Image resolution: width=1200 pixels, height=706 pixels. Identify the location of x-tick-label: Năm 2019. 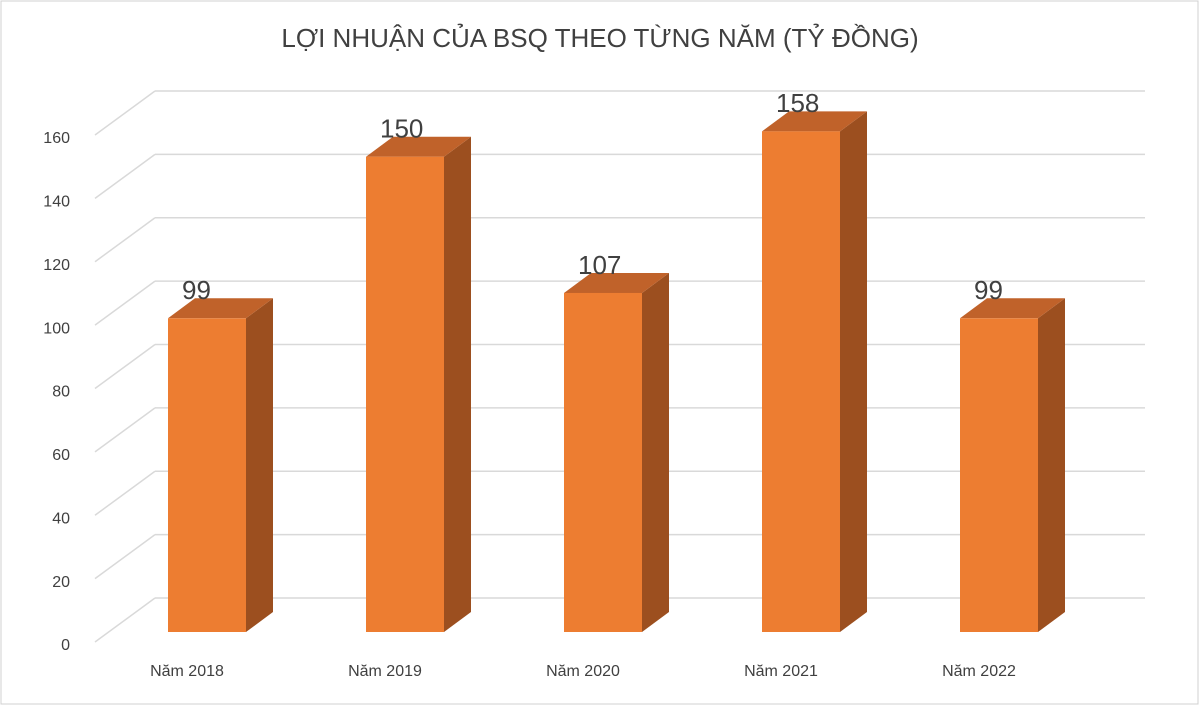
(385, 671).